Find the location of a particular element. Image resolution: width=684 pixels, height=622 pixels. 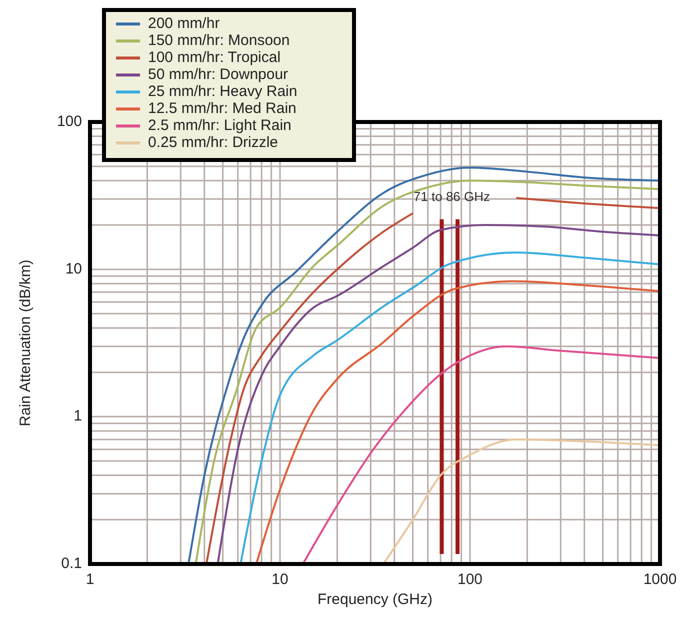

legend-label: 150 mm/hr: Monsoon is located at coordinates (219, 40).